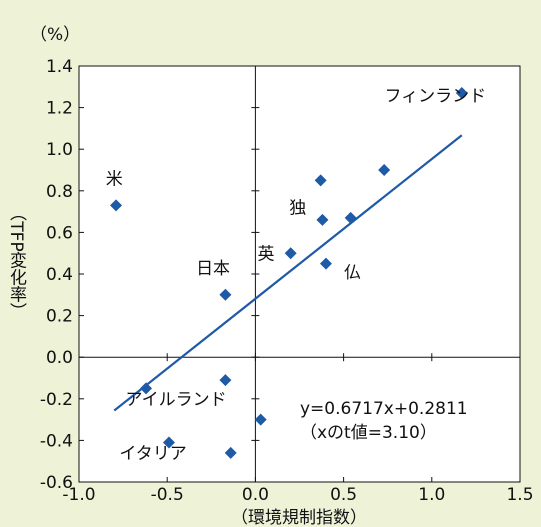 This screenshot has width=541, height=527. What do you see at coordinates (431, 495) in the screenshot?
I see `x-tick-label: 1.0` at bounding box center [431, 495].